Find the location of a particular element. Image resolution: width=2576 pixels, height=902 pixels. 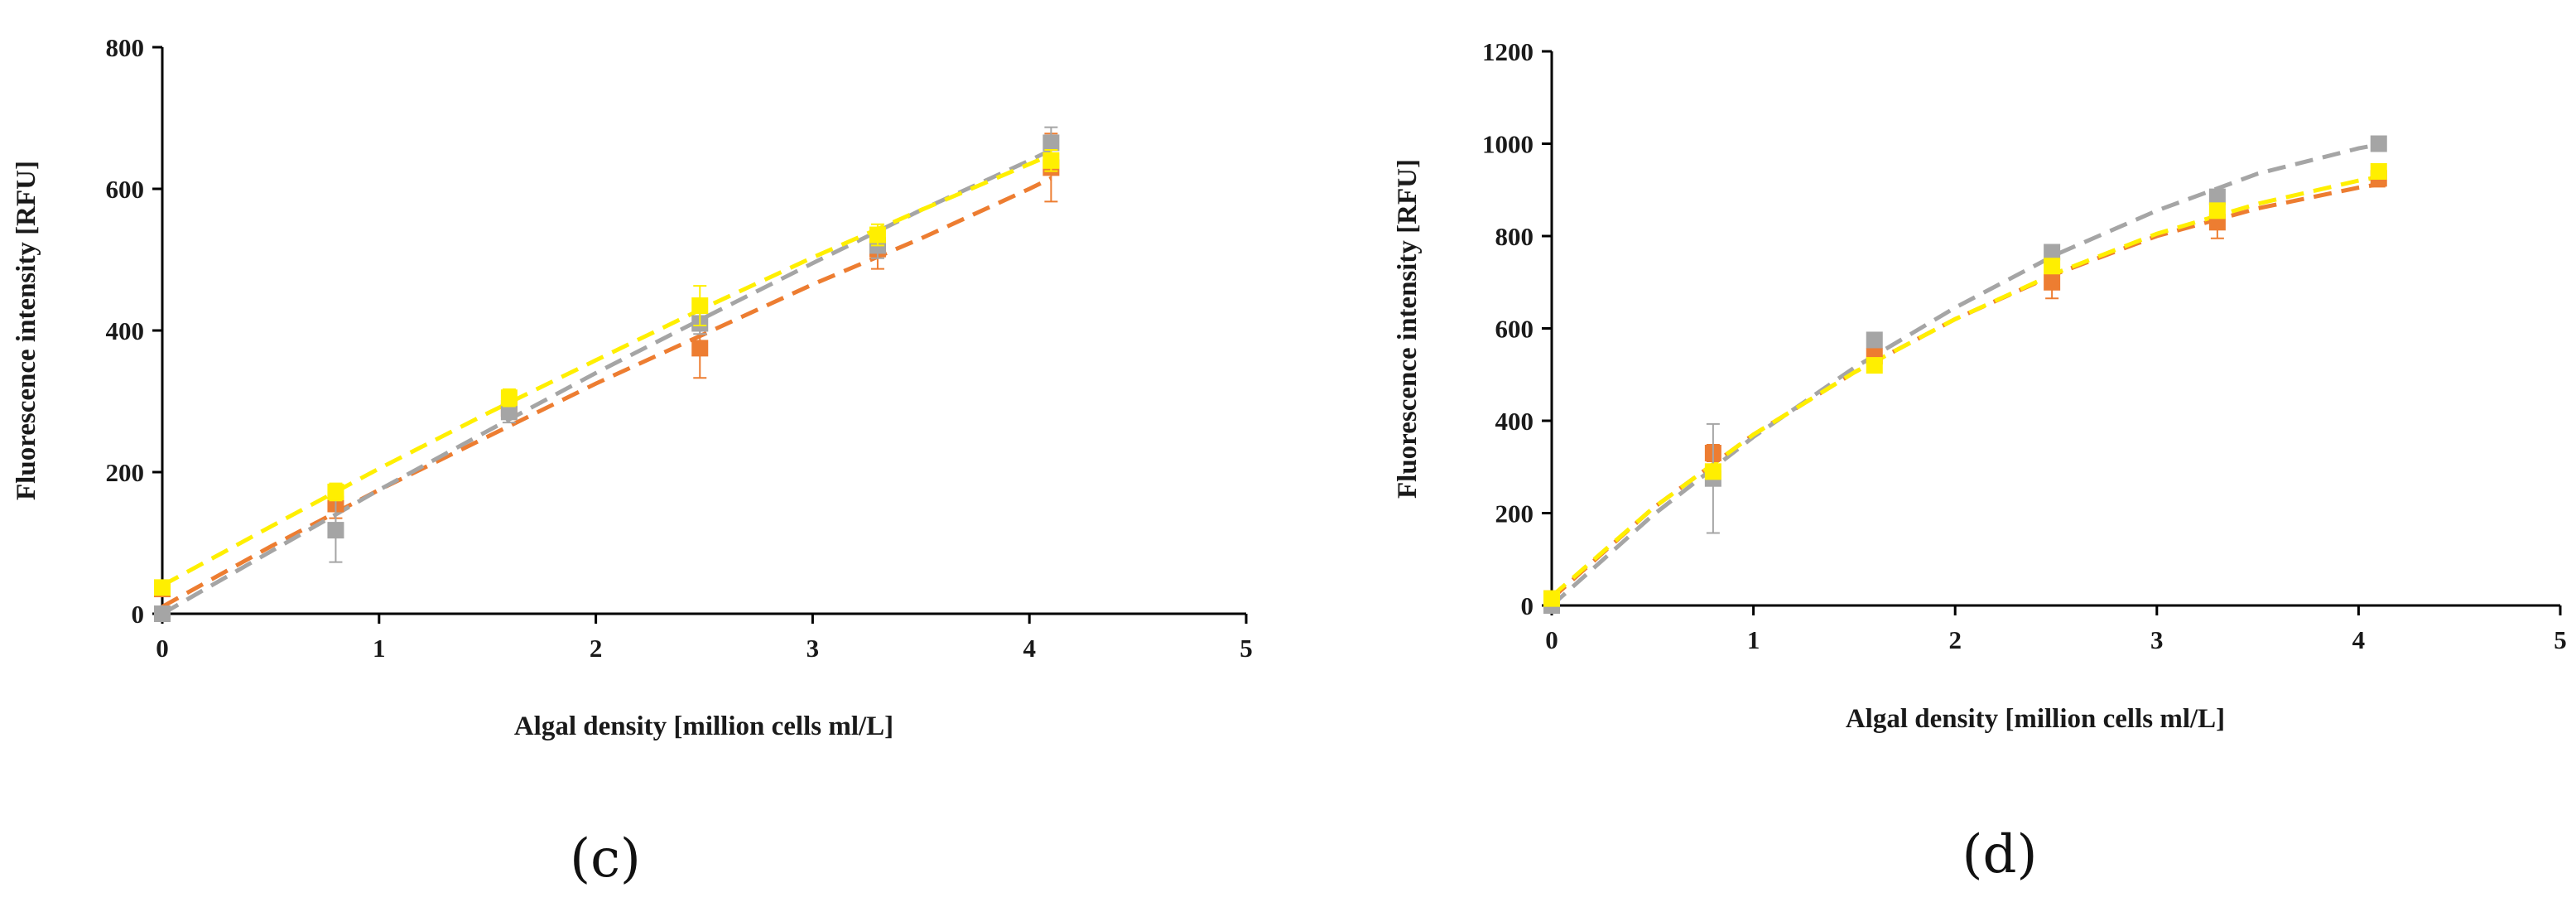

y-tick-label-c: 400 is located at coordinates (125, 330).